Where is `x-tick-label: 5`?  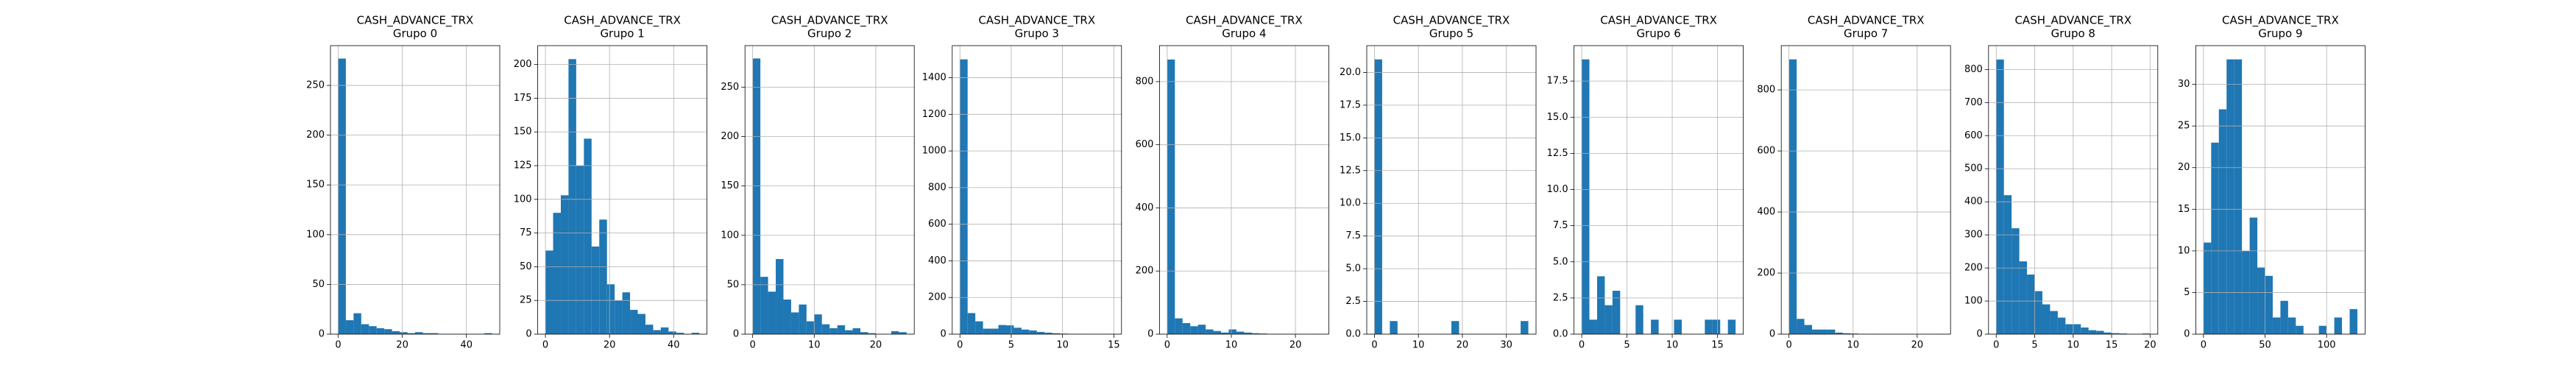
x-tick-label: 5 is located at coordinates (1011, 345).